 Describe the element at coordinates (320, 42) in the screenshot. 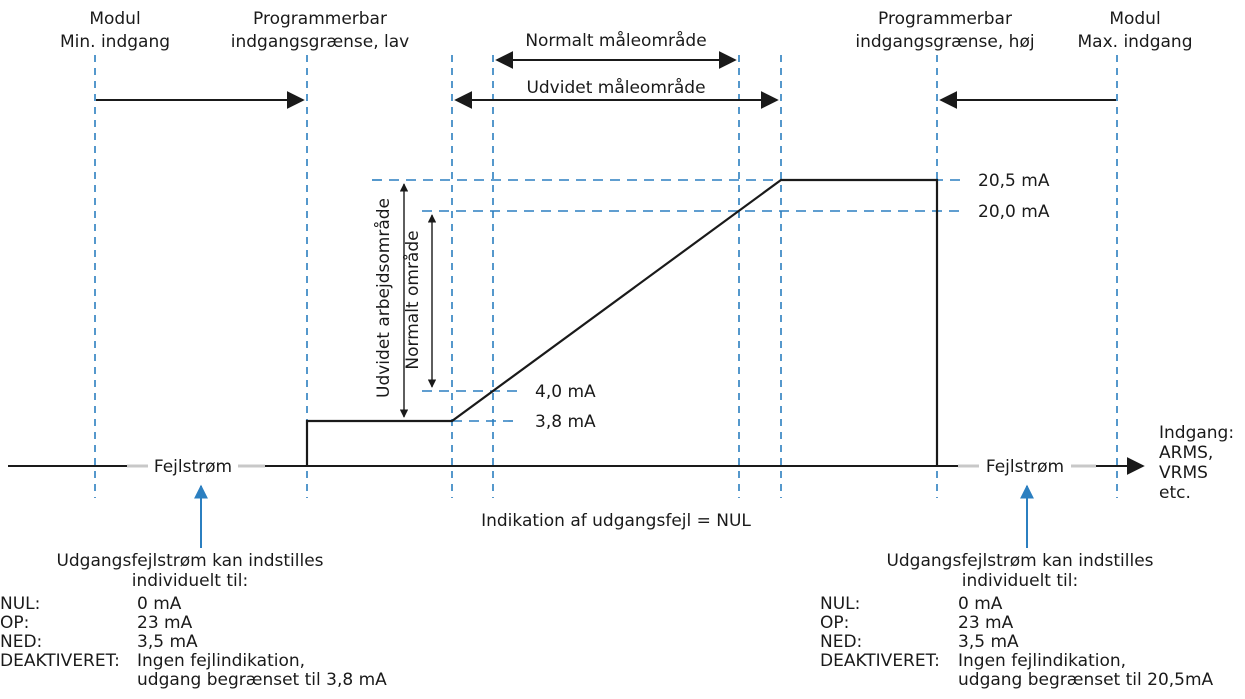

I see `header-limit-low-line2: indgangsgrænse, lav` at that location.